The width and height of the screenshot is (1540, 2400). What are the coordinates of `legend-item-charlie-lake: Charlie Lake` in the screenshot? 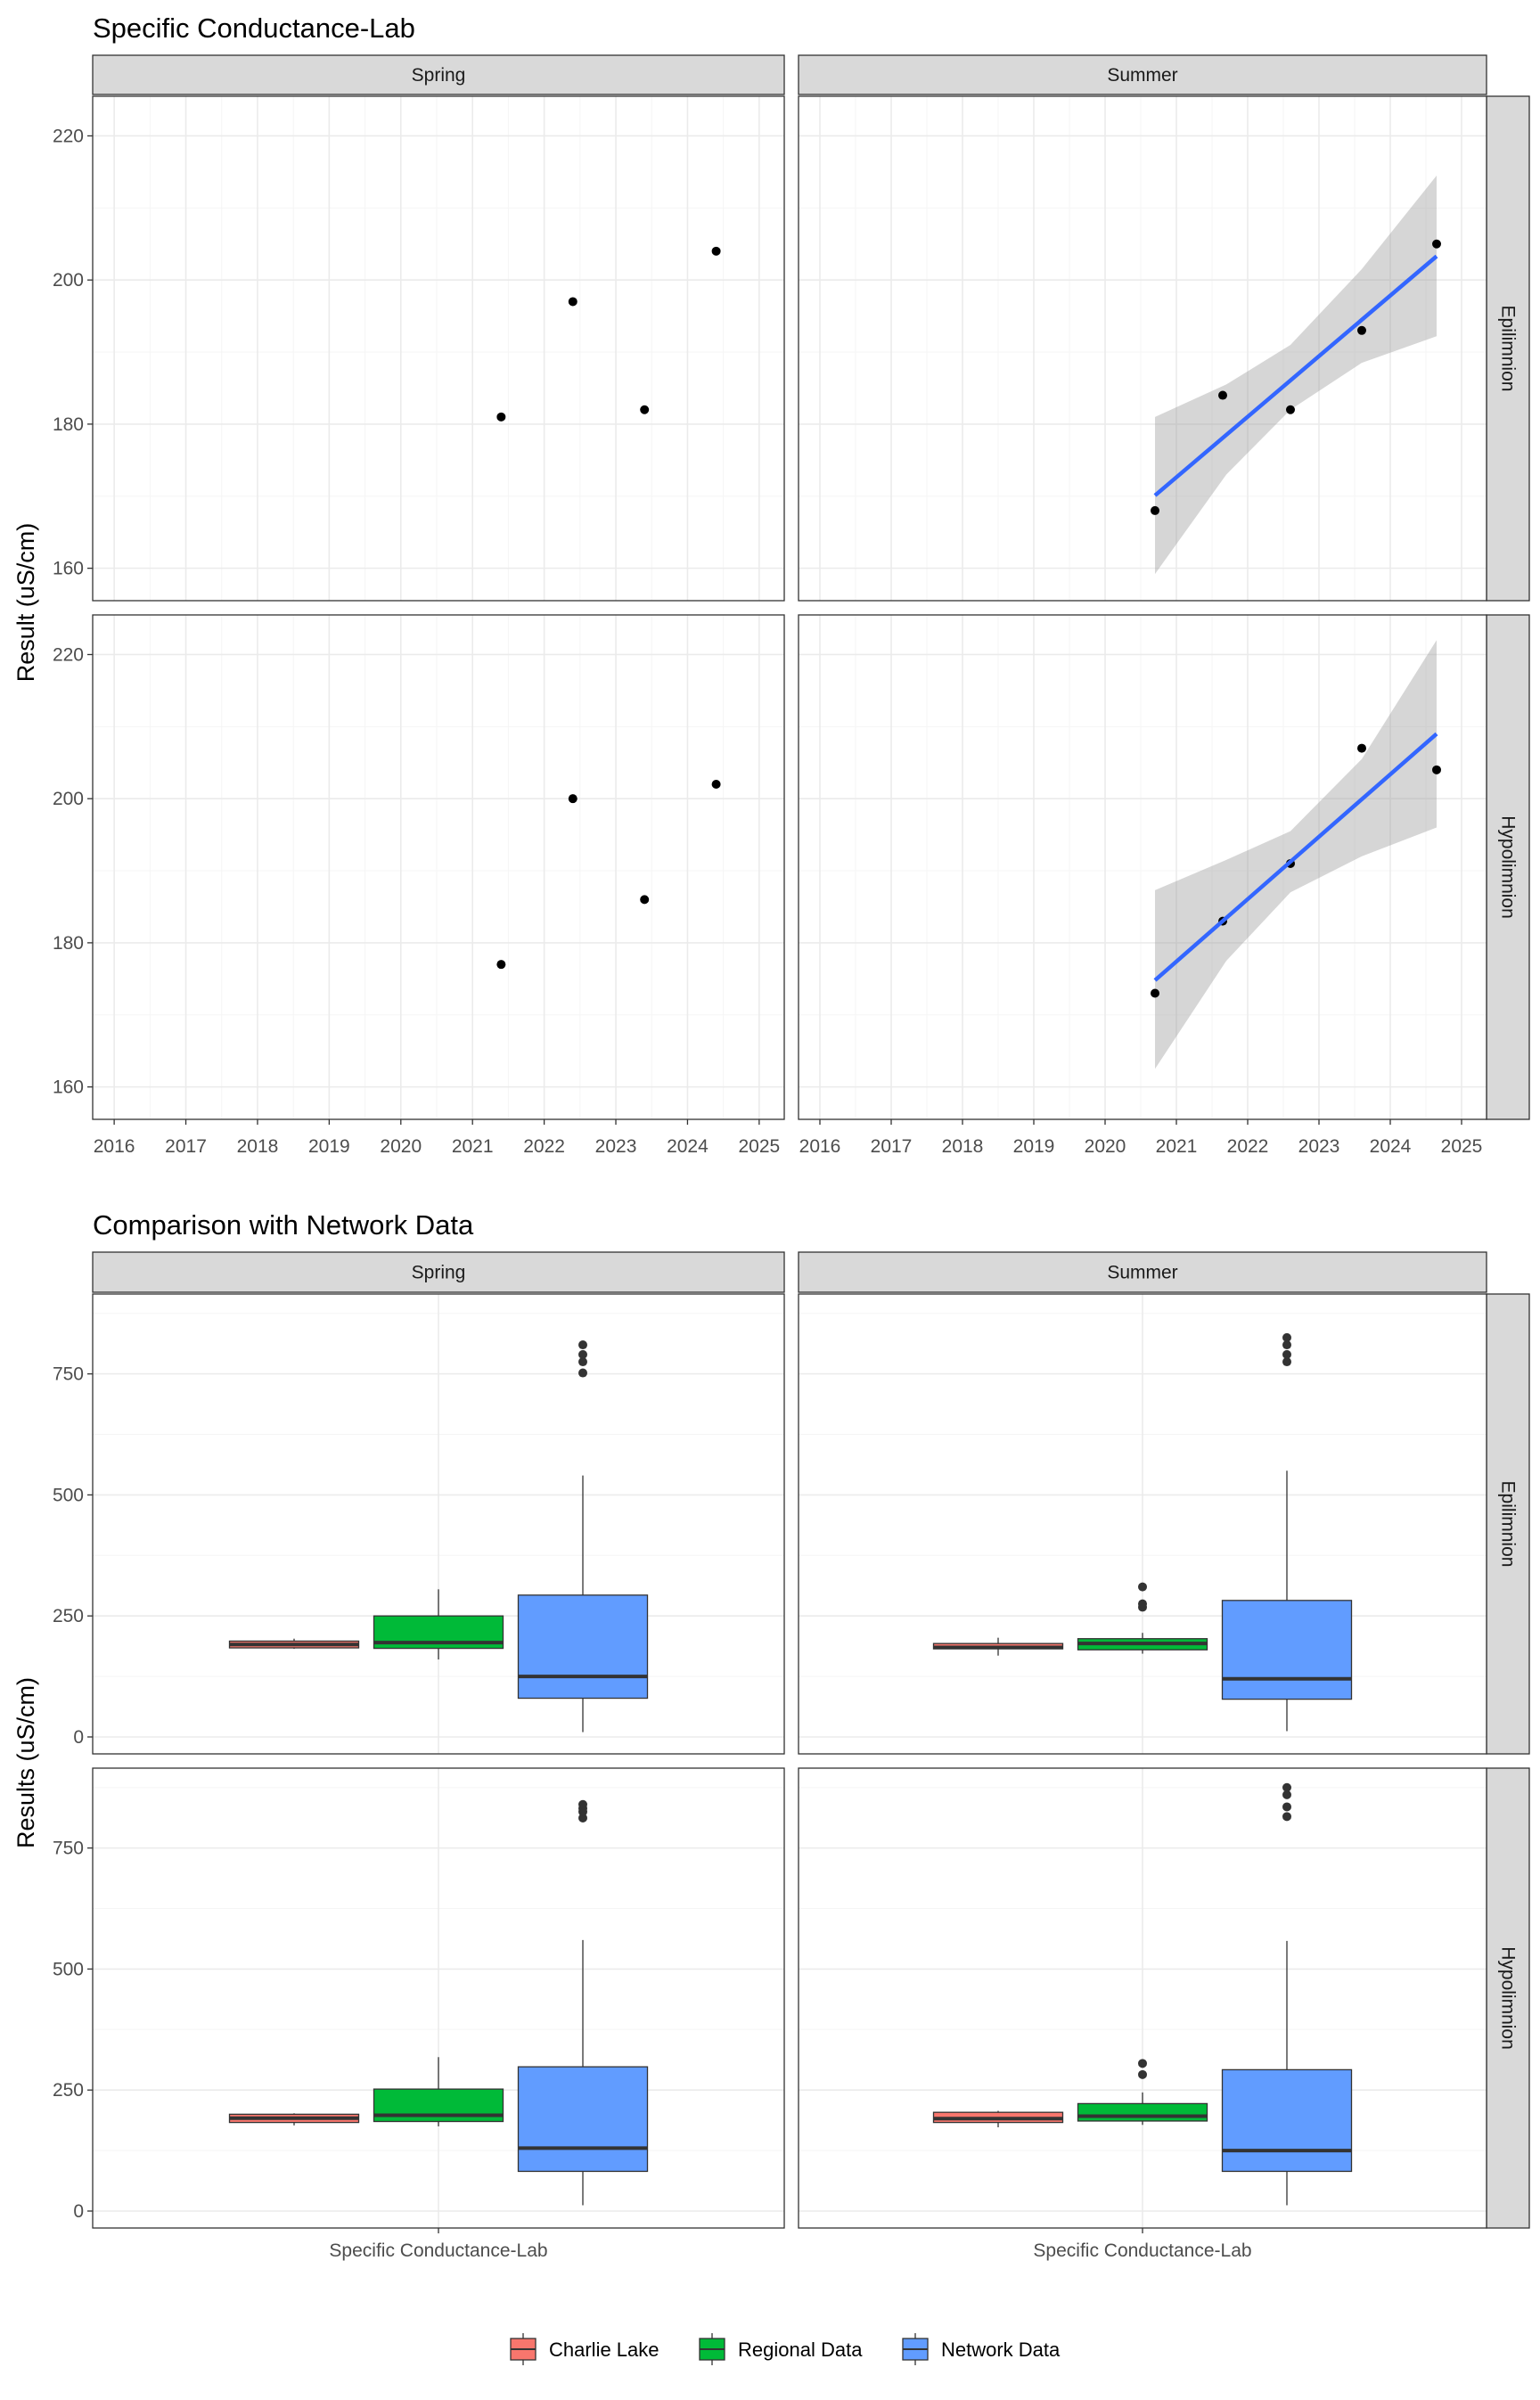 It's located at (584, 2349).